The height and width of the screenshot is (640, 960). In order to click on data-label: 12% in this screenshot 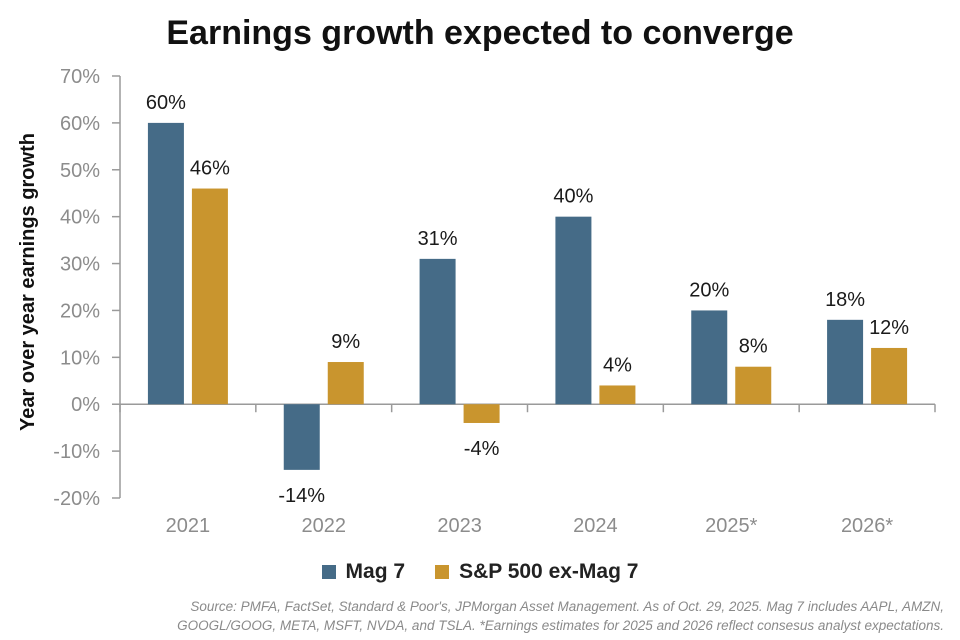, I will do `click(889, 328)`.